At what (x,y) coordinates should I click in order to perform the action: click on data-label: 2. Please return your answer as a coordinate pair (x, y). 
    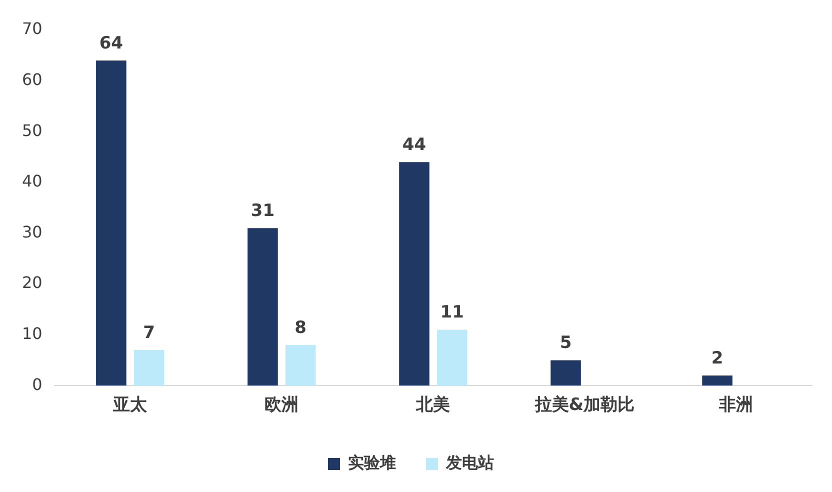
    Looking at the image, I should click on (717, 358).